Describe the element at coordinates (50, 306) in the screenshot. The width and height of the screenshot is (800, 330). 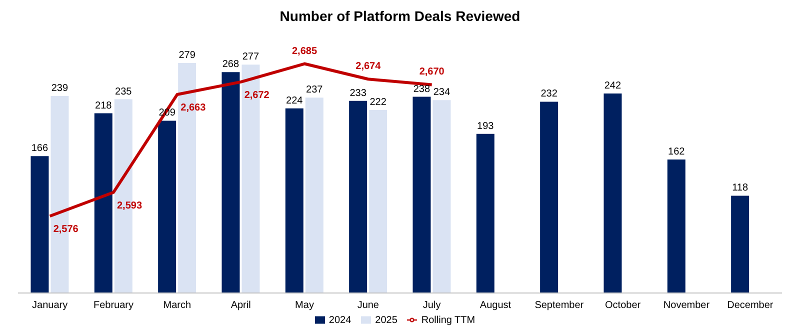
I see `x-tick-label: January` at that location.